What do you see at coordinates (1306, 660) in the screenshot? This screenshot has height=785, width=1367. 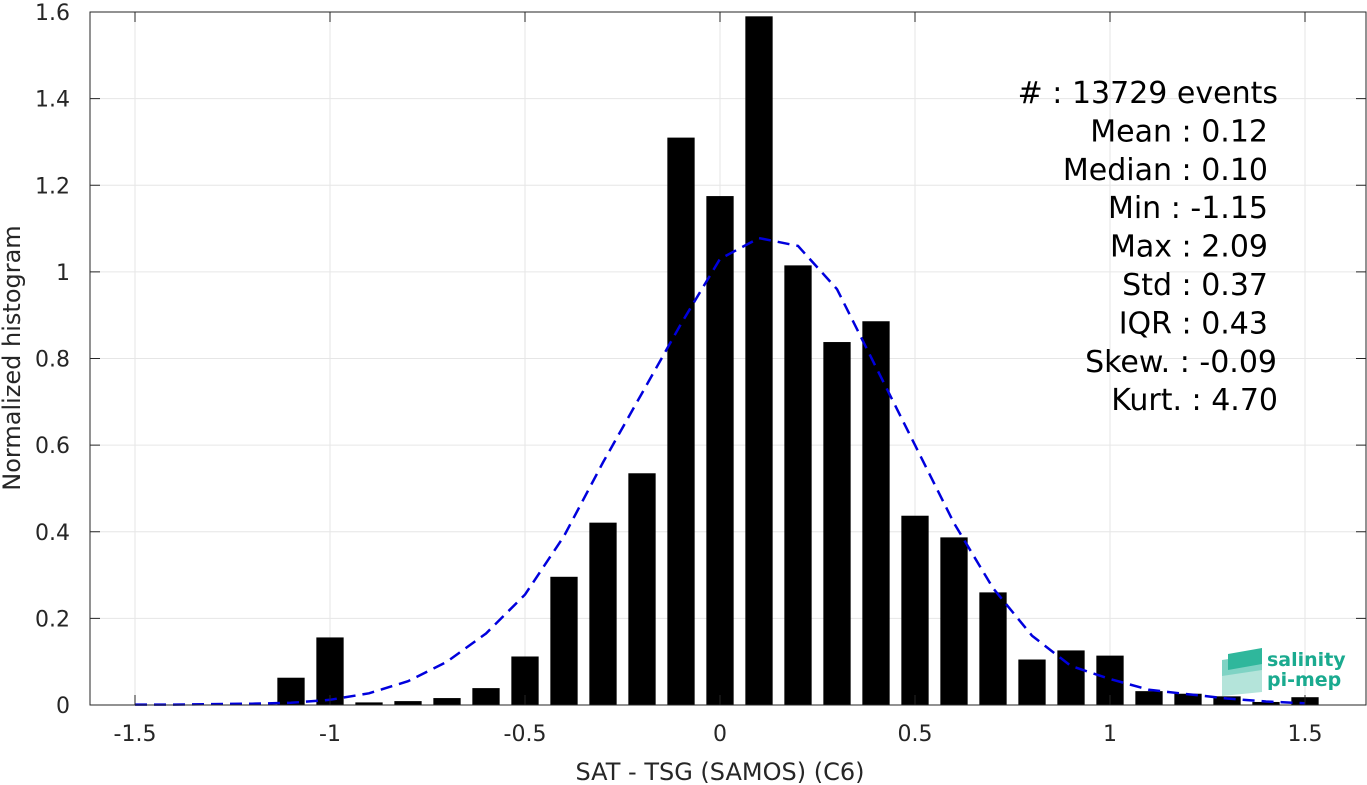 I see `logo-text-line1: salinity` at bounding box center [1306, 660].